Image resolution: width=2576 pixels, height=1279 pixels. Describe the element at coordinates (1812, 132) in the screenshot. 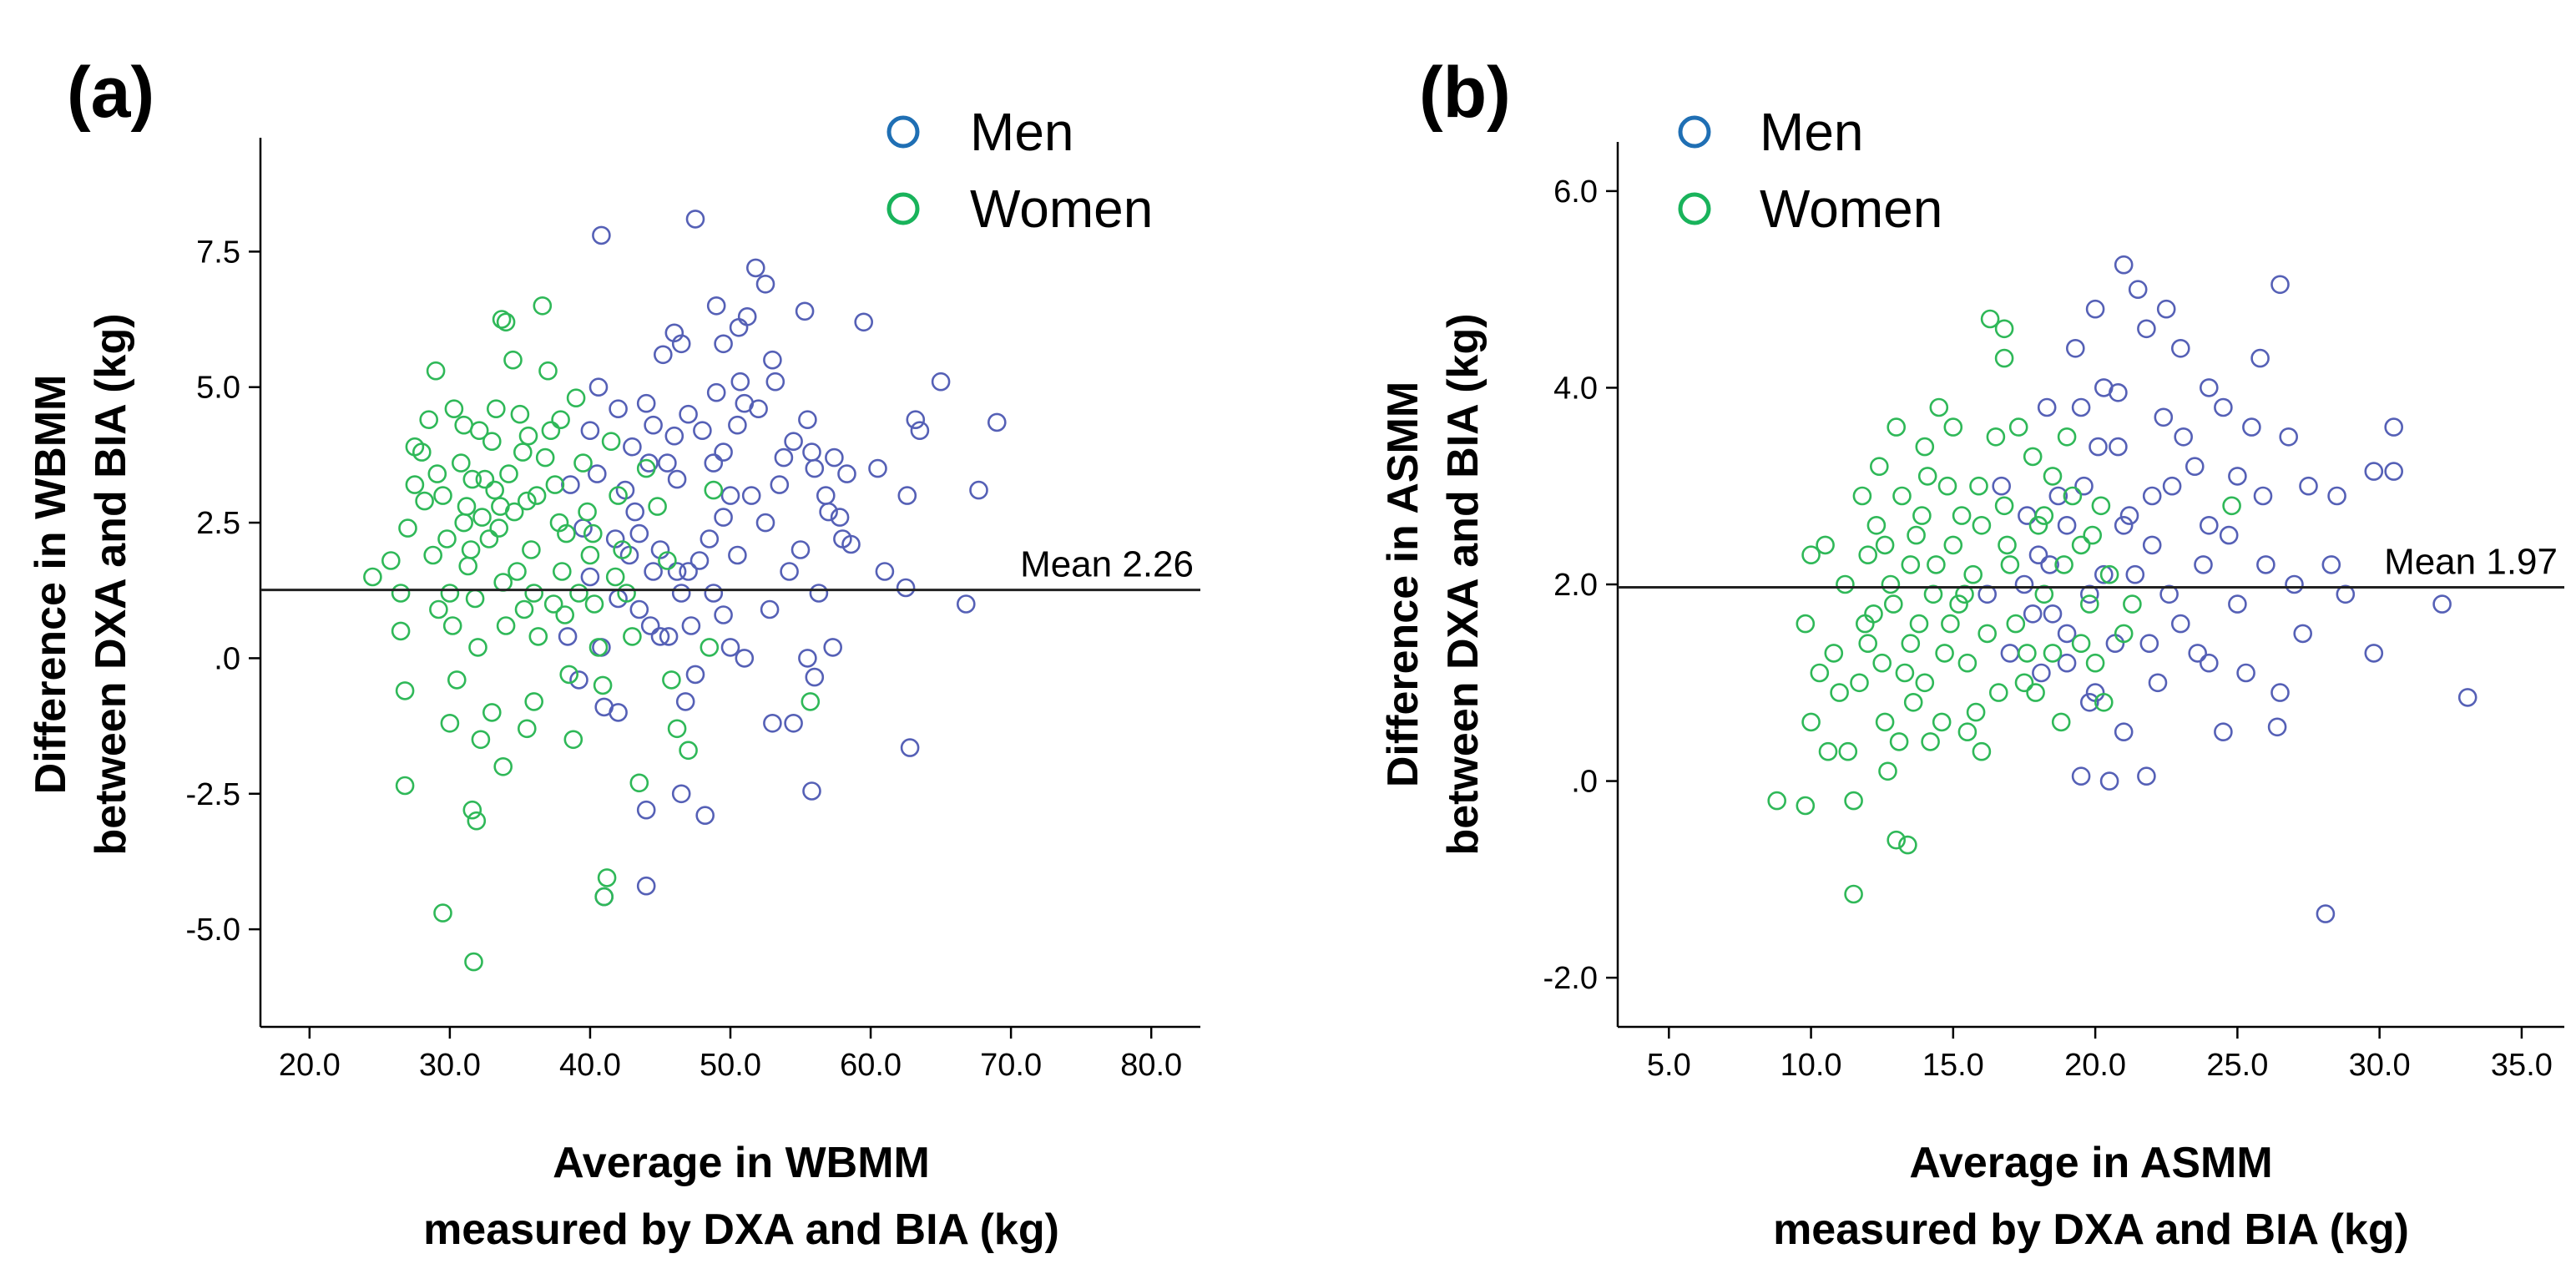

I see `legend-label-men-b: Men` at that location.